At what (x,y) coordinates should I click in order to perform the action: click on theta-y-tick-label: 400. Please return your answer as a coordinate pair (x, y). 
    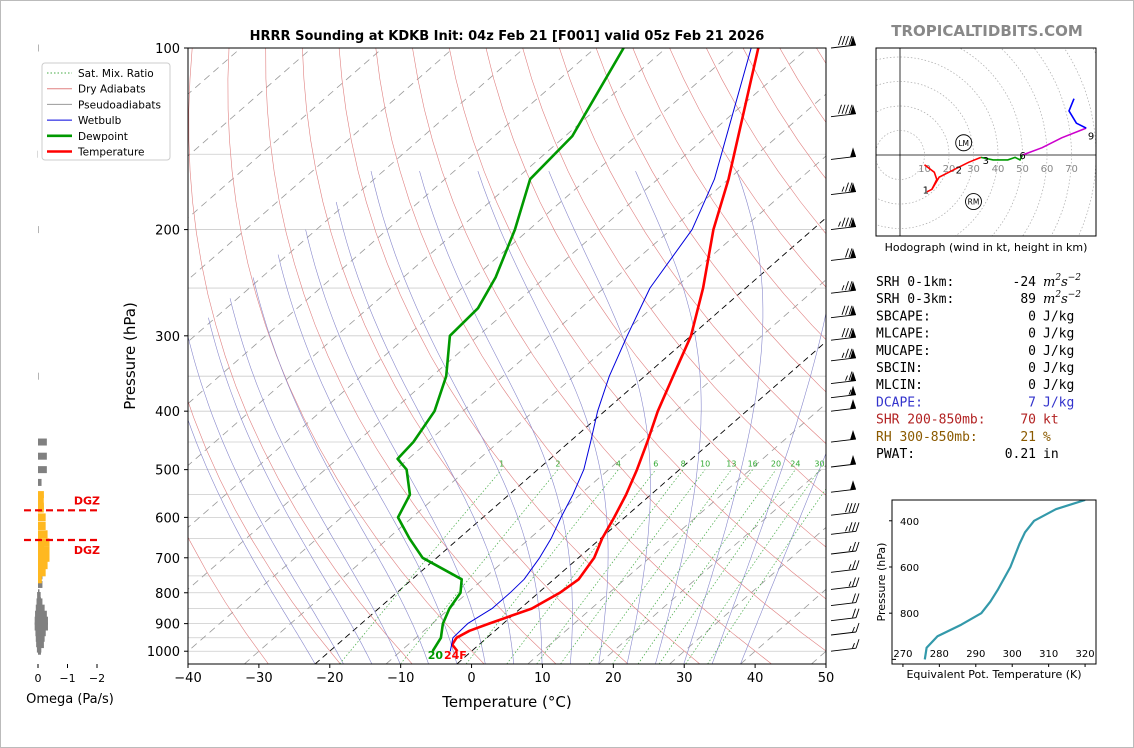
    Looking at the image, I should click on (909, 522).